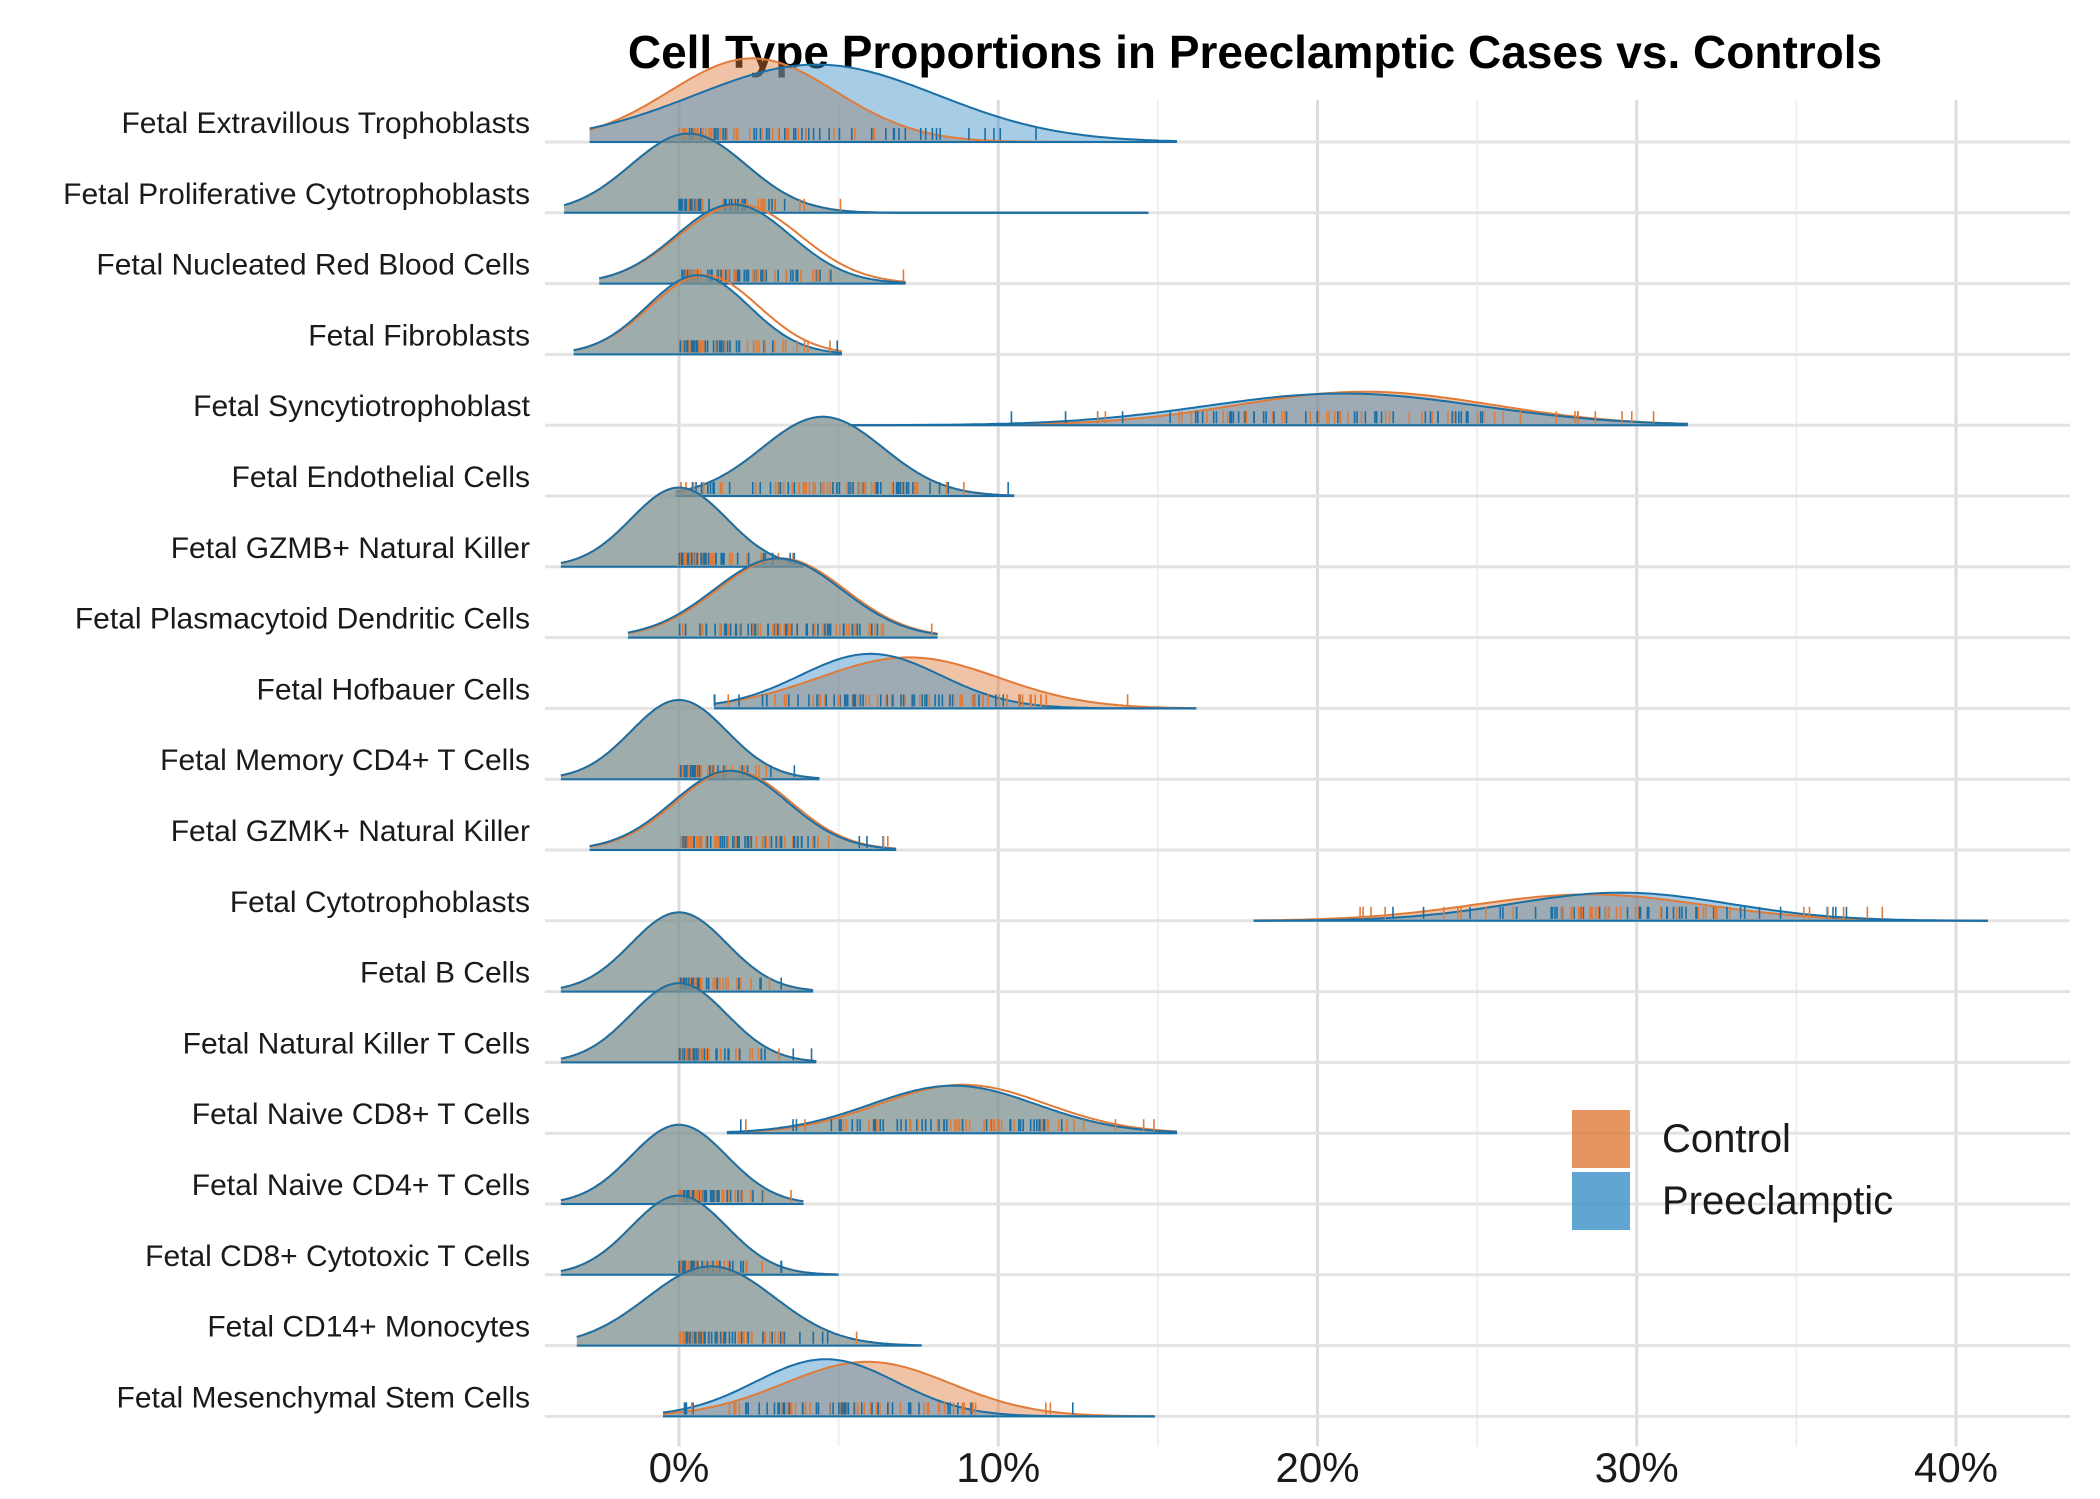  Describe the element at coordinates (1956, 1467) in the screenshot. I see `x-tick-label: 40%` at that location.